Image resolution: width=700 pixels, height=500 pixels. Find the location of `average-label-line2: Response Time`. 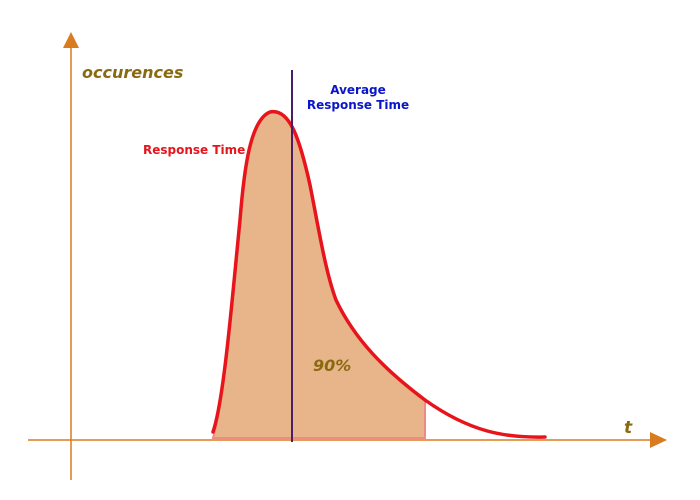

average-label-line2: Response Time is located at coordinates (358, 105).